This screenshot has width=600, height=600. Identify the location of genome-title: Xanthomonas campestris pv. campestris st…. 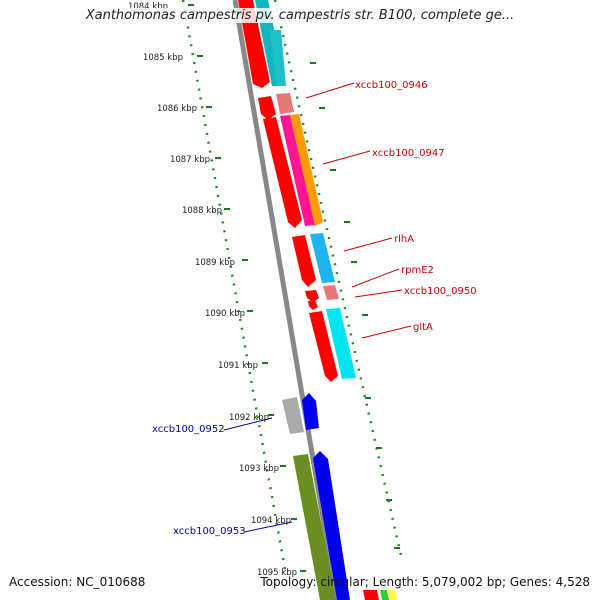
(300, 15).